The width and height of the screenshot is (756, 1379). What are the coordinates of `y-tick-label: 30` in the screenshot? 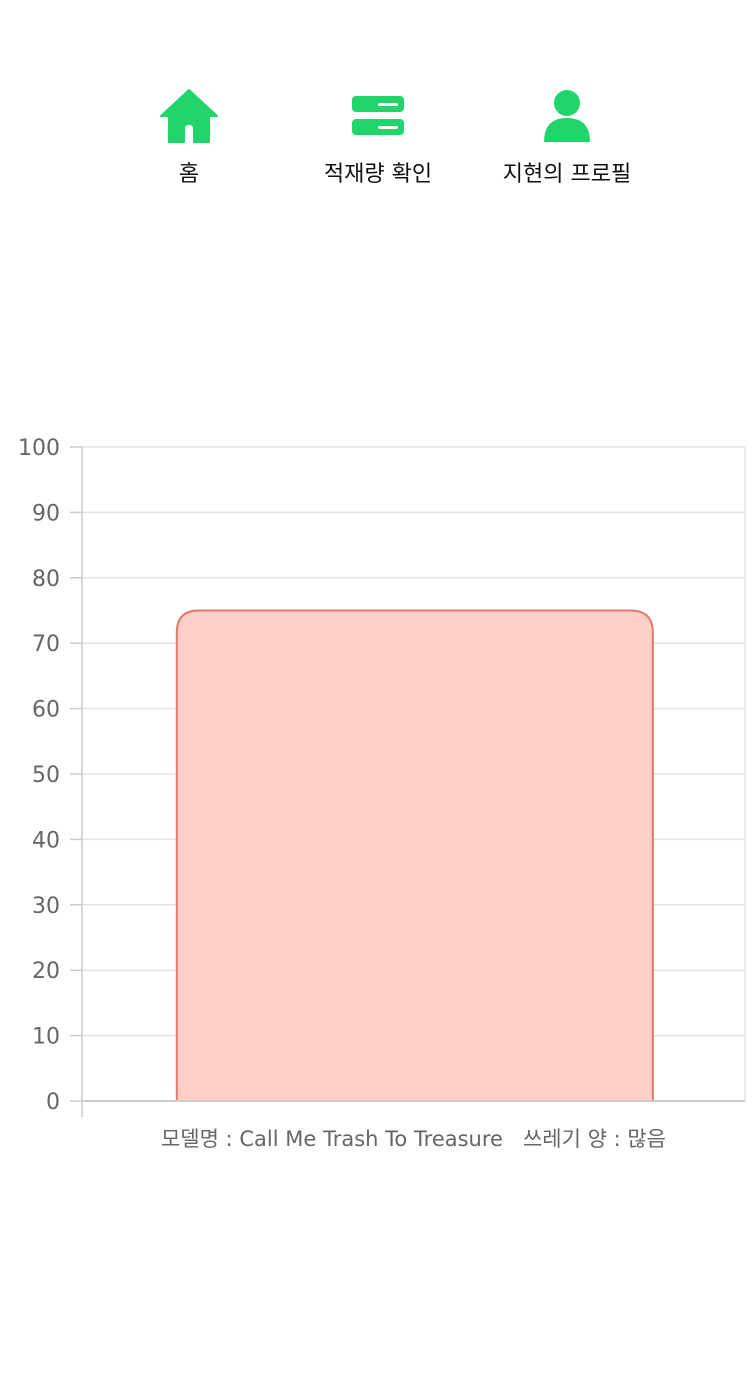 It's located at (46, 906).